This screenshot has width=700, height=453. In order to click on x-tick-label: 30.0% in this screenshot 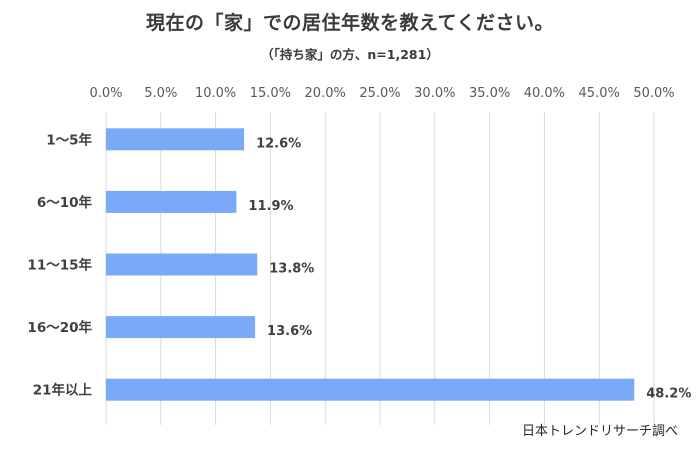, I will do `click(434, 93)`.